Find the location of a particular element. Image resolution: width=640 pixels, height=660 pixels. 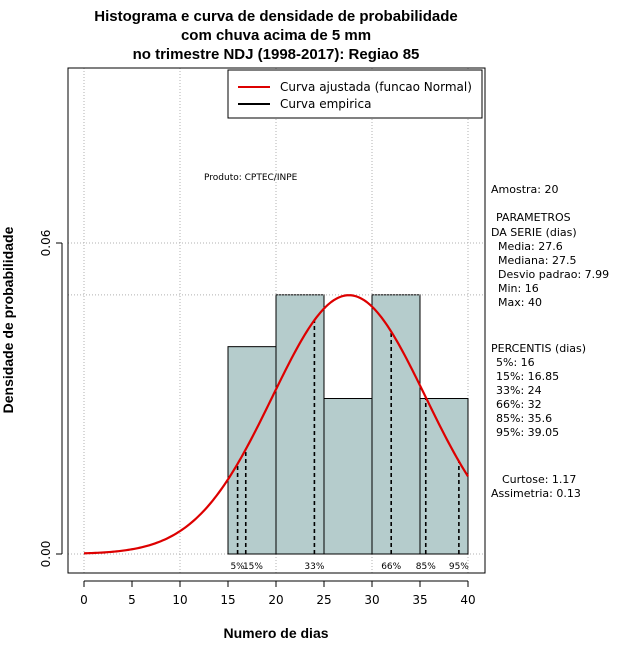

x-tick-label-0: 0 is located at coordinates (84, 600).